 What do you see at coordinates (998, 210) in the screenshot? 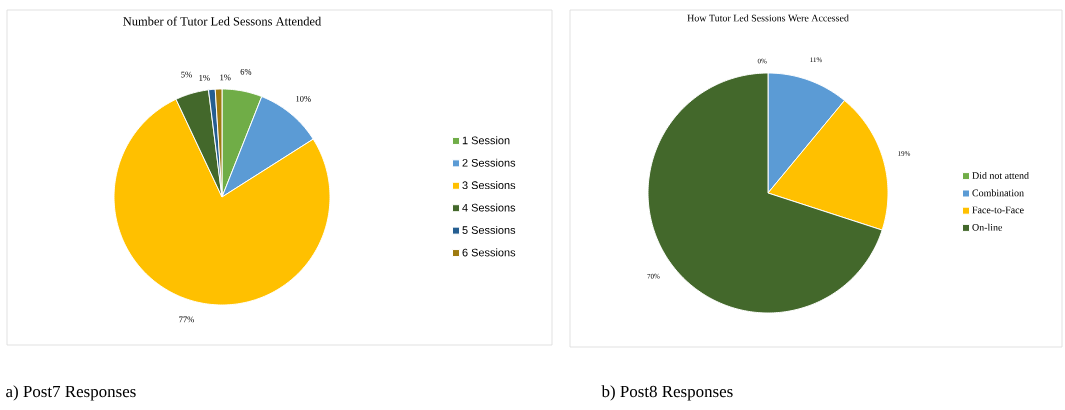
I see `legend-label: Face-to-Face` at bounding box center [998, 210].